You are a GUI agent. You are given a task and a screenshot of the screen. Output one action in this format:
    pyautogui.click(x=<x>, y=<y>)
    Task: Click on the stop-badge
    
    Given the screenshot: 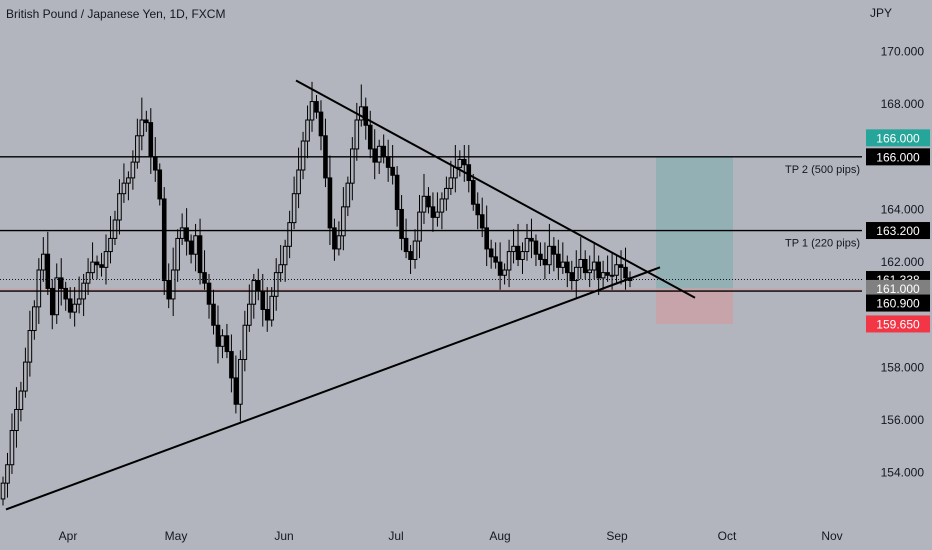 What is the action you would take?
    pyautogui.click(x=898, y=324)
    